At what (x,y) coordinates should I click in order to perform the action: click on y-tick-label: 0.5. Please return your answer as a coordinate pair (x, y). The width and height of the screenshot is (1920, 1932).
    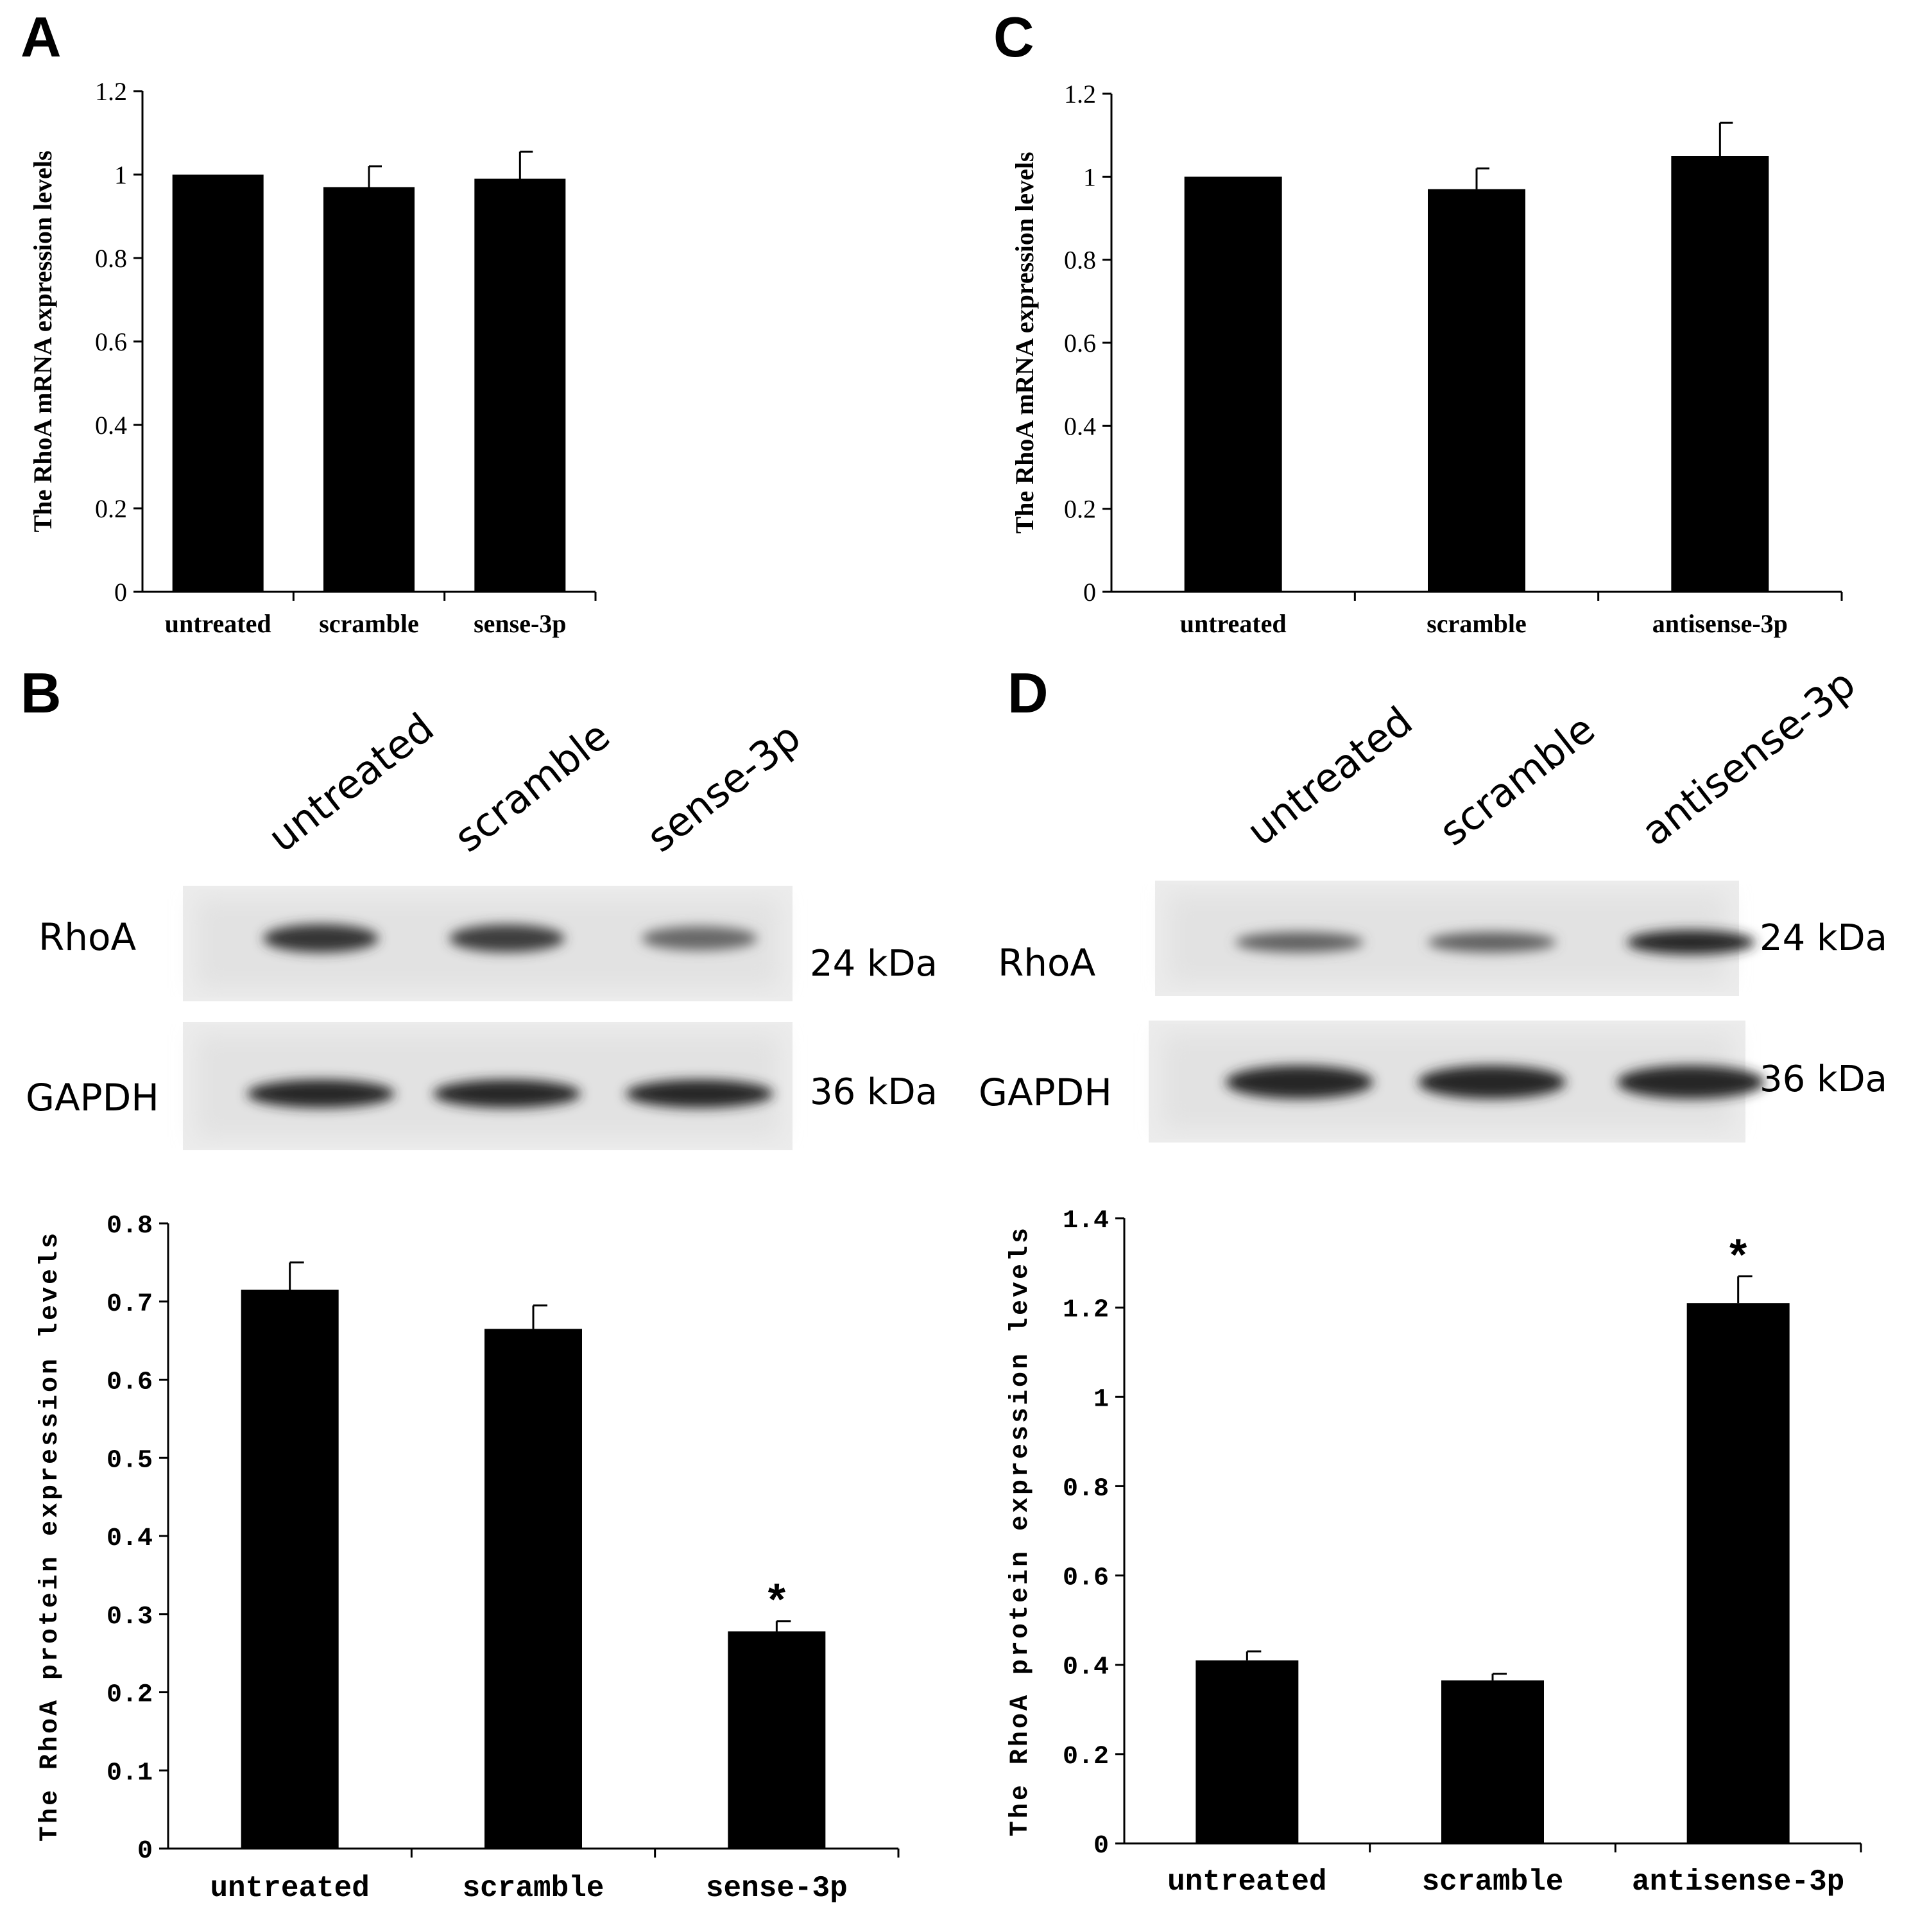
    Looking at the image, I should click on (130, 1460).